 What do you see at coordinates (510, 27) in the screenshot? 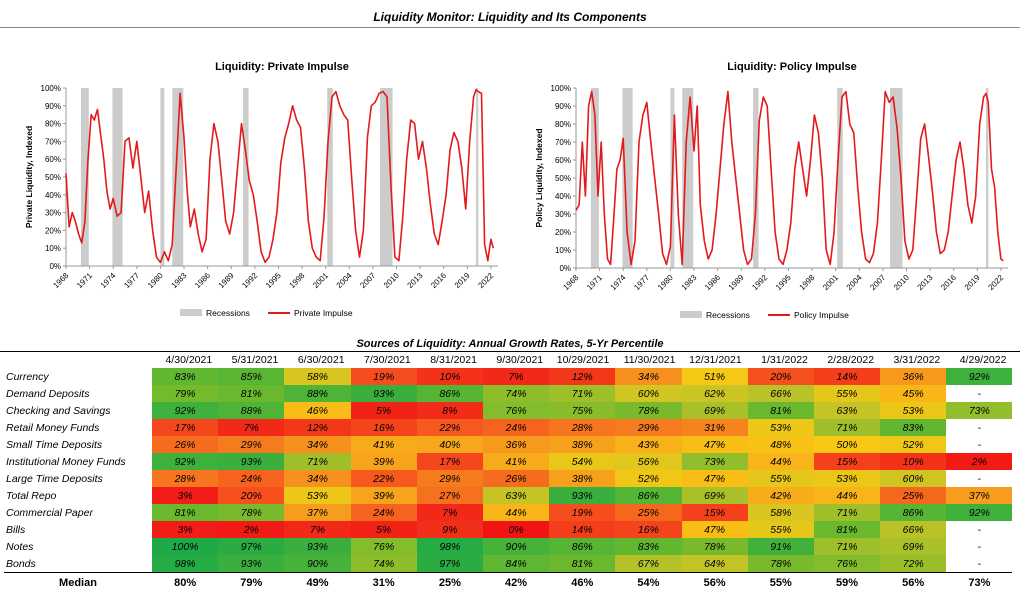
I see `title-rule` at bounding box center [510, 27].